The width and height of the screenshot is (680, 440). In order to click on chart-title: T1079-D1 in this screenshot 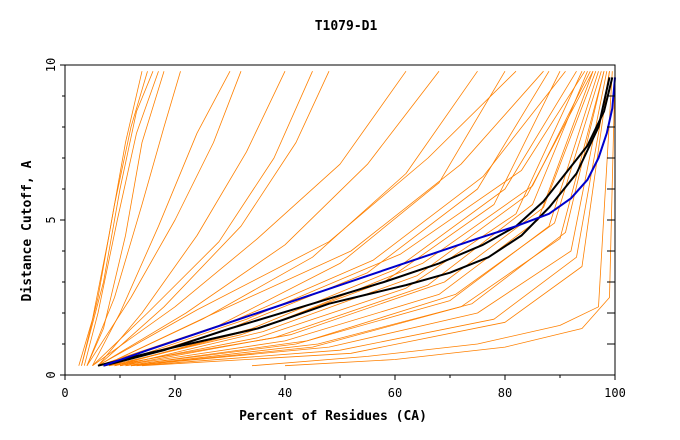, I will do `click(346, 26)`.